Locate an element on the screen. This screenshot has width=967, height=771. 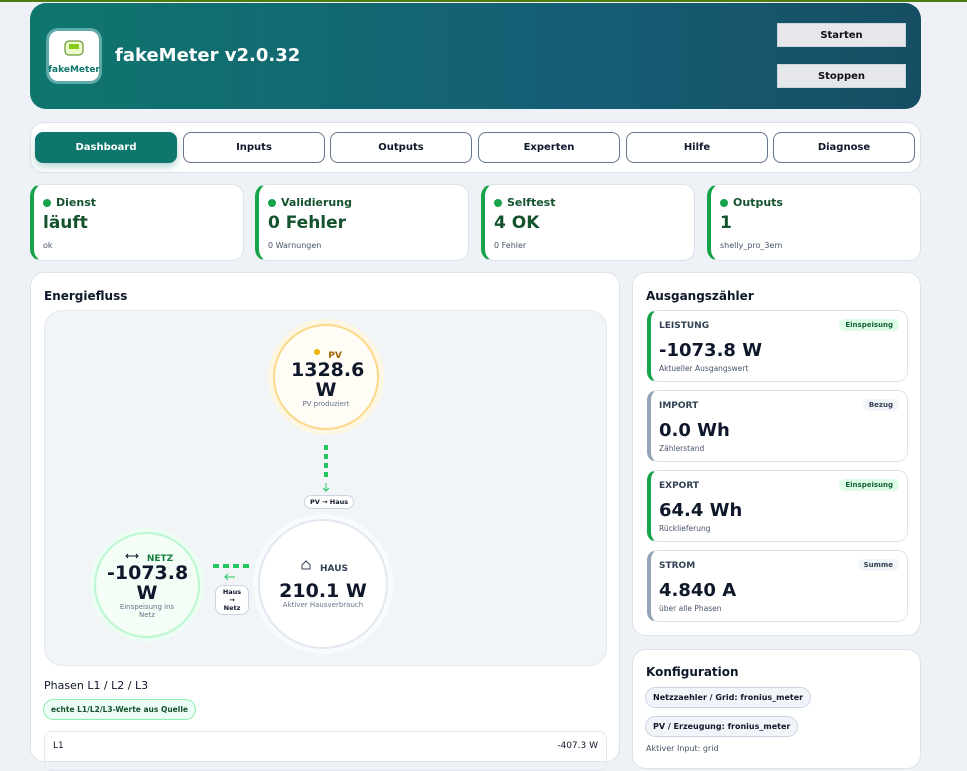
netz-caption: Einspeisung ins Netz is located at coordinates (147, 611).